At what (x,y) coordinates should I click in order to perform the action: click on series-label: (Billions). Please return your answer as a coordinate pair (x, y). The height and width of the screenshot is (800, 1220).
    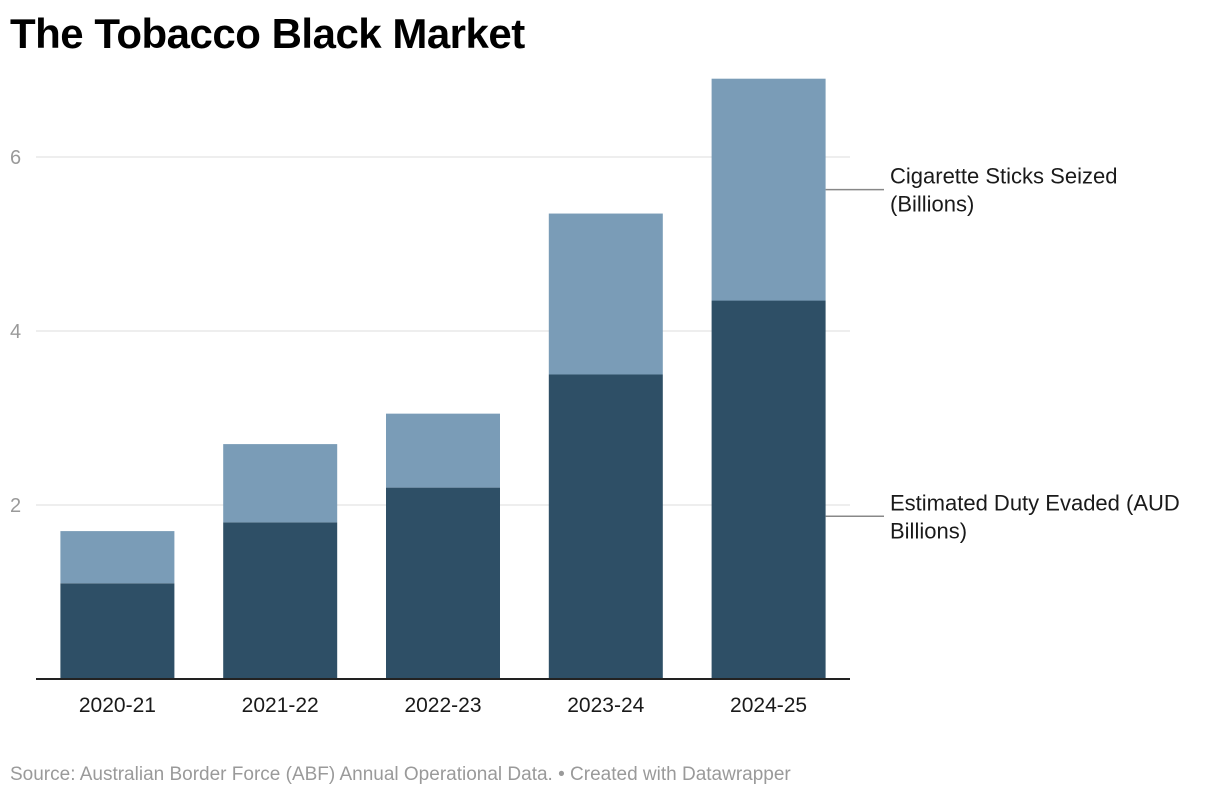
    Looking at the image, I should click on (932, 204).